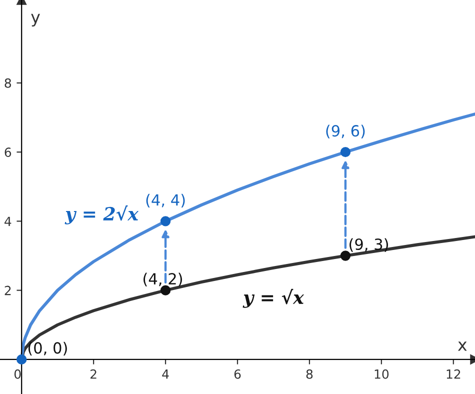 The height and width of the screenshot is (394, 475). What do you see at coordinates (101, 214) in the screenshot?
I see `series-label: y = 2√x` at bounding box center [101, 214].